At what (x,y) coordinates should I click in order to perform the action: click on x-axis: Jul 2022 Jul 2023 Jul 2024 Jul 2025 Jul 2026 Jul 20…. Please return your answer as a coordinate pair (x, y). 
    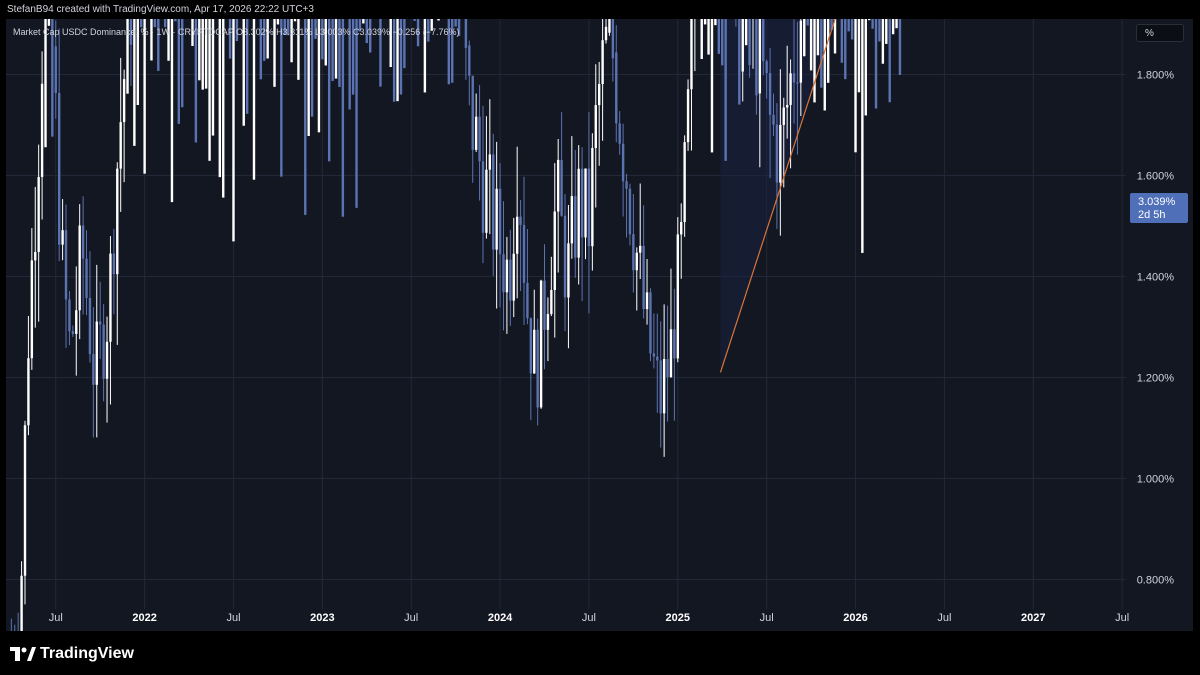
    Looking at the image, I should click on (589, 618).